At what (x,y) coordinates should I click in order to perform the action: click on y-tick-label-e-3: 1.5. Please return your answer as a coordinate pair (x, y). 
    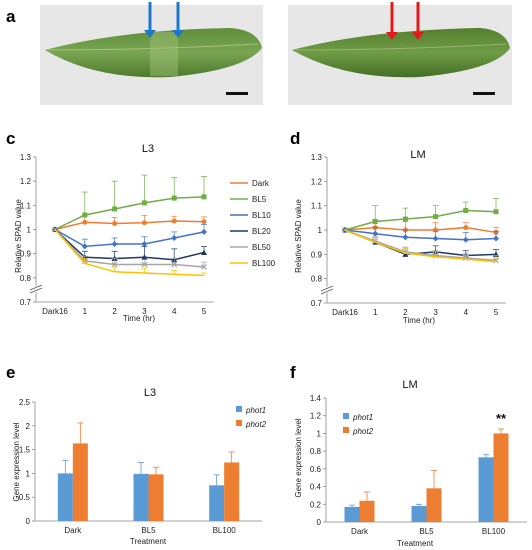
    Looking at the image, I should click on (25, 450).